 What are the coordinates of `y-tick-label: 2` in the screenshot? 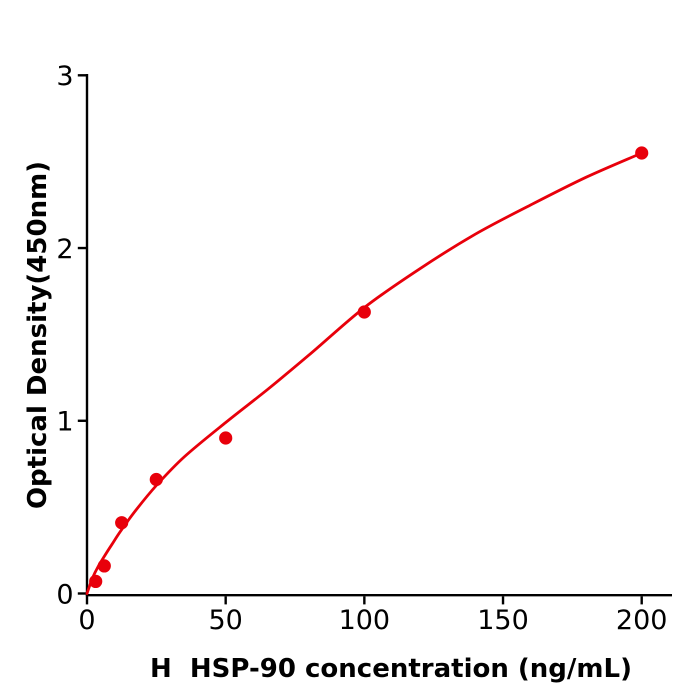 It's located at (64, 249).